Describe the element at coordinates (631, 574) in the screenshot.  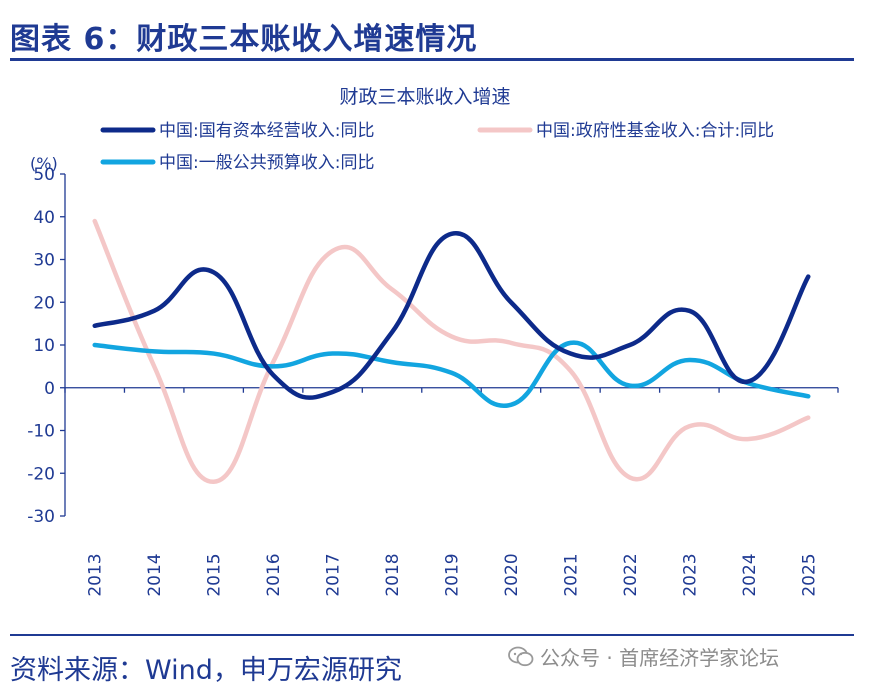
I see `x-tick-label: 2022` at that location.